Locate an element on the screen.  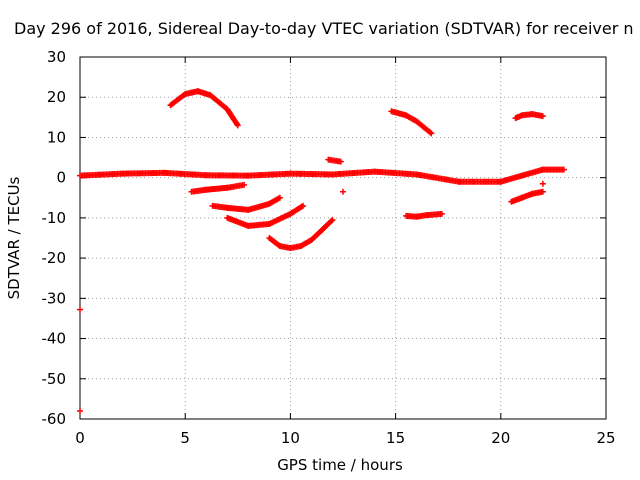
x-tick-label: 0 is located at coordinates (80, 438).